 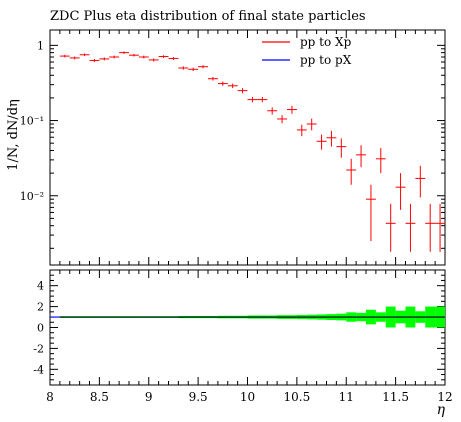 I want to click on y-axis-label: 1/N, dN/dη, so click(x=13, y=135).